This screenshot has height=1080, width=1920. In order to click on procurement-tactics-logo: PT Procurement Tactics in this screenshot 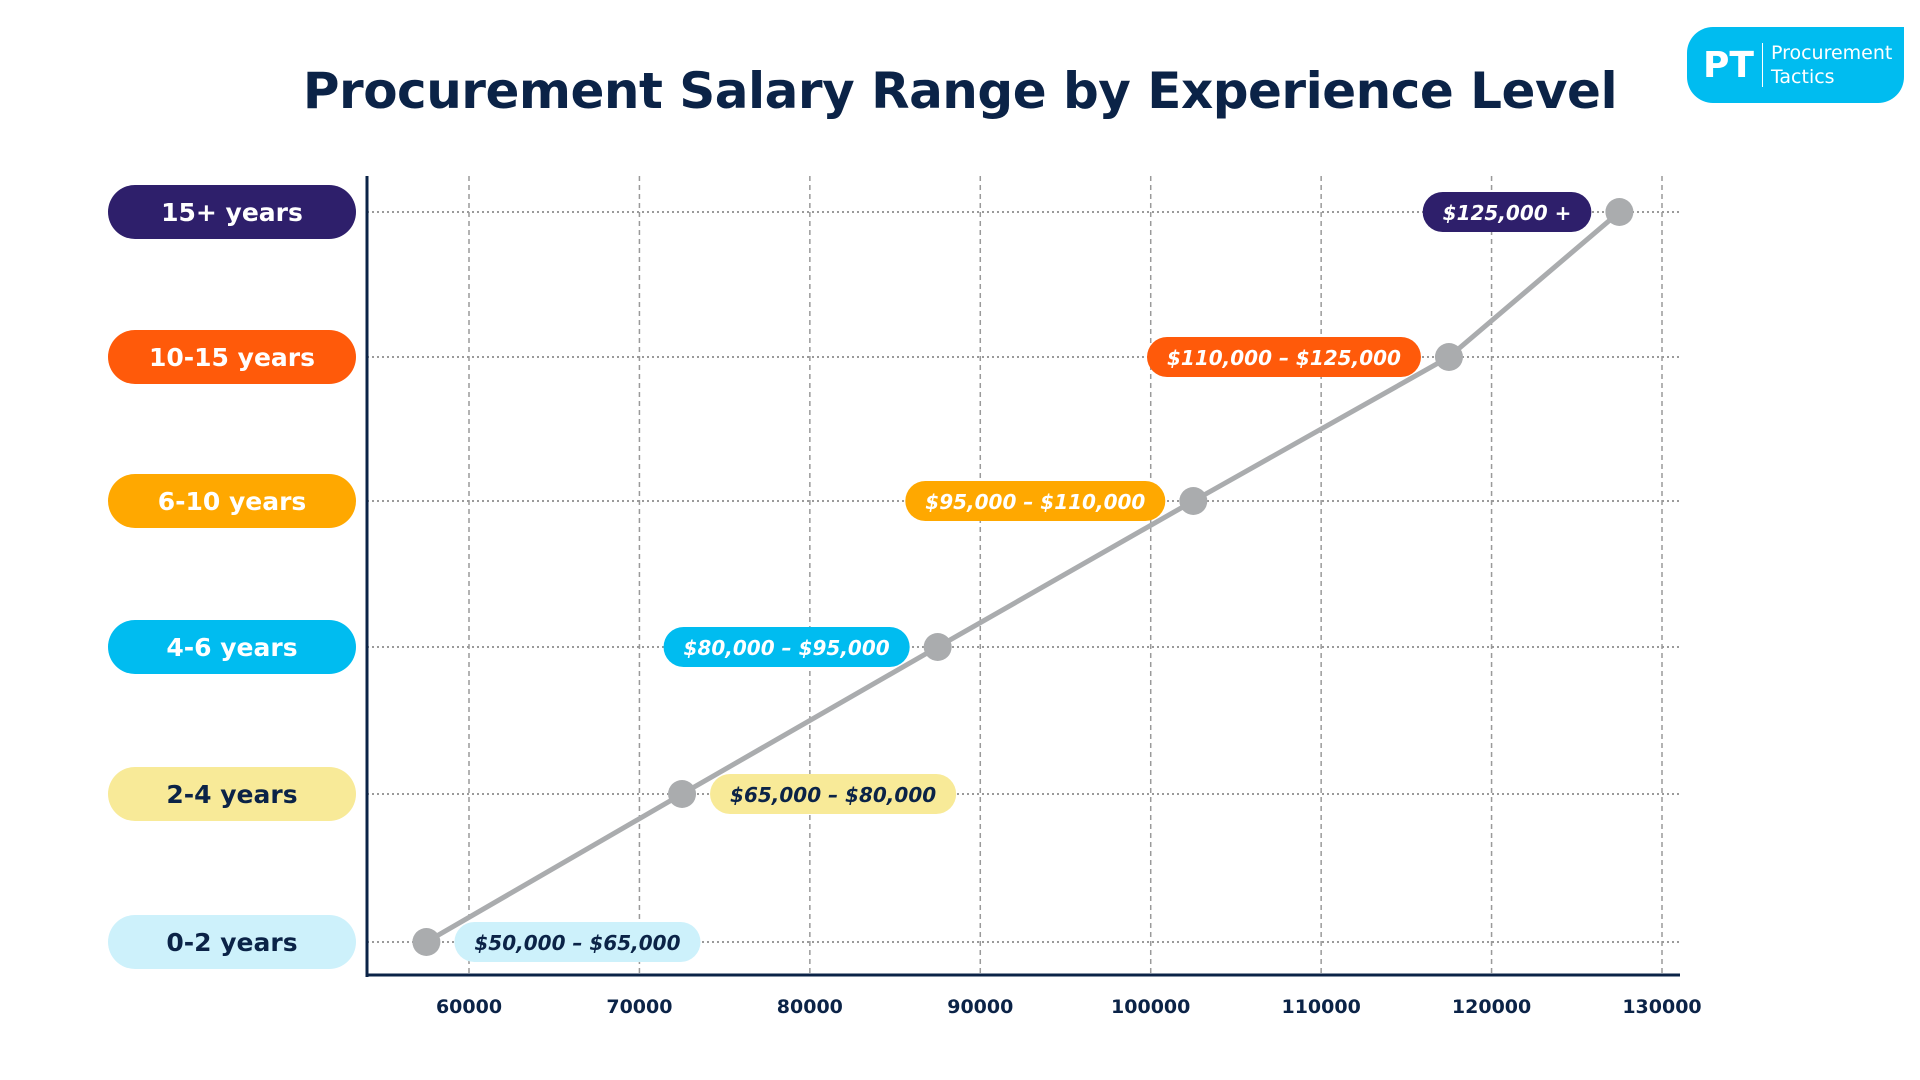, I will do `click(1795, 65)`.